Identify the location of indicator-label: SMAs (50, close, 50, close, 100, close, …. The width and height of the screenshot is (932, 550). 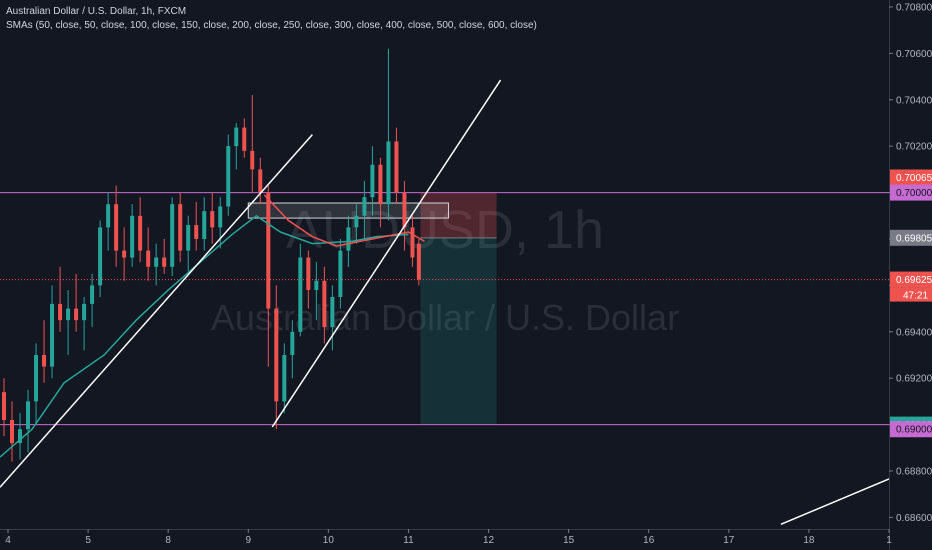
(271, 25).